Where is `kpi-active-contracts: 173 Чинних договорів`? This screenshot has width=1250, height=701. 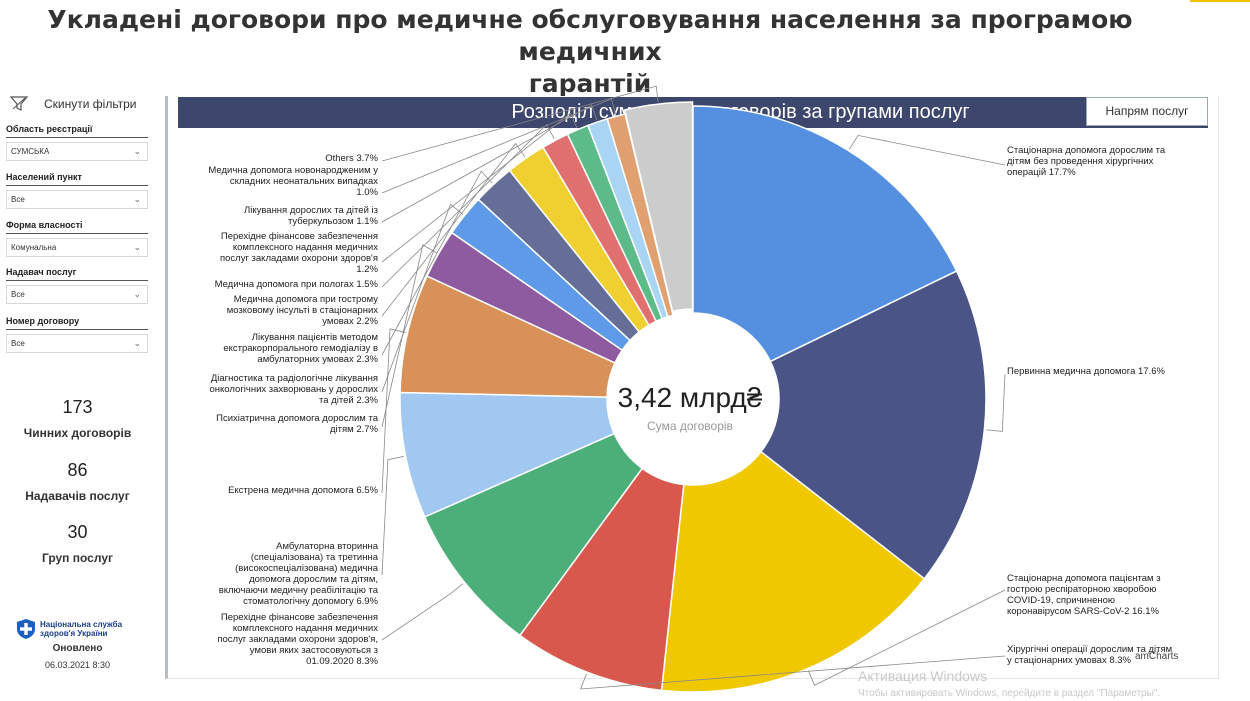
kpi-active-contracts: 173 Чинних договорів is located at coordinates (77, 418).